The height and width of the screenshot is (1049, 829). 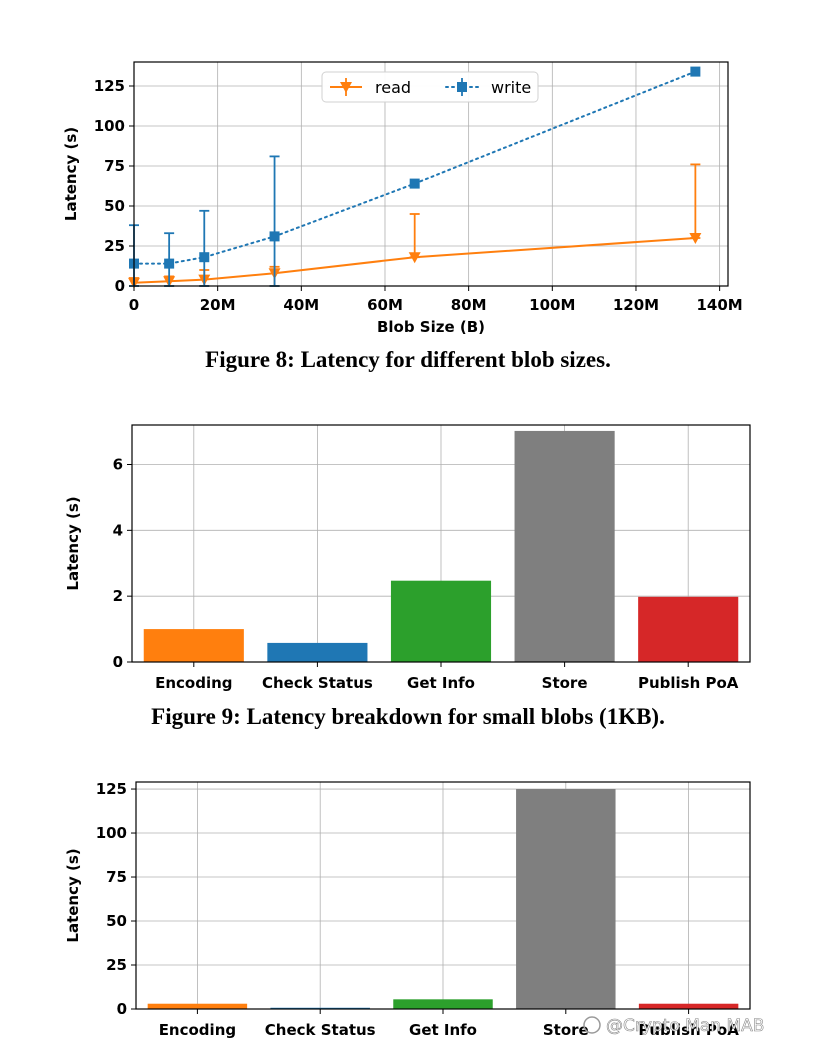 What do you see at coordinates (134, 305) in the screenshot?
I see `fig8-x-tick-label: 0` at bounding box center [134, 305].